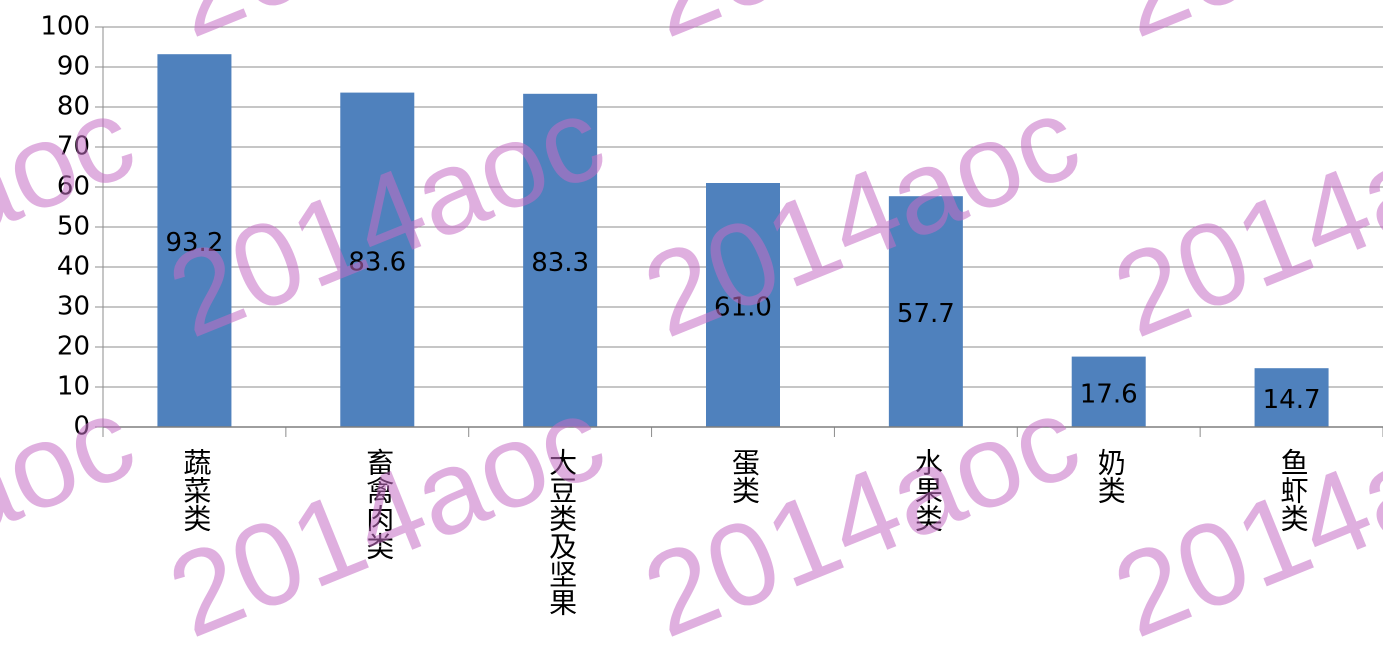  Describe the element at coordinates (195, 490) in the screenshot. I see `x-tick-label: 蔬菜类` at that location.